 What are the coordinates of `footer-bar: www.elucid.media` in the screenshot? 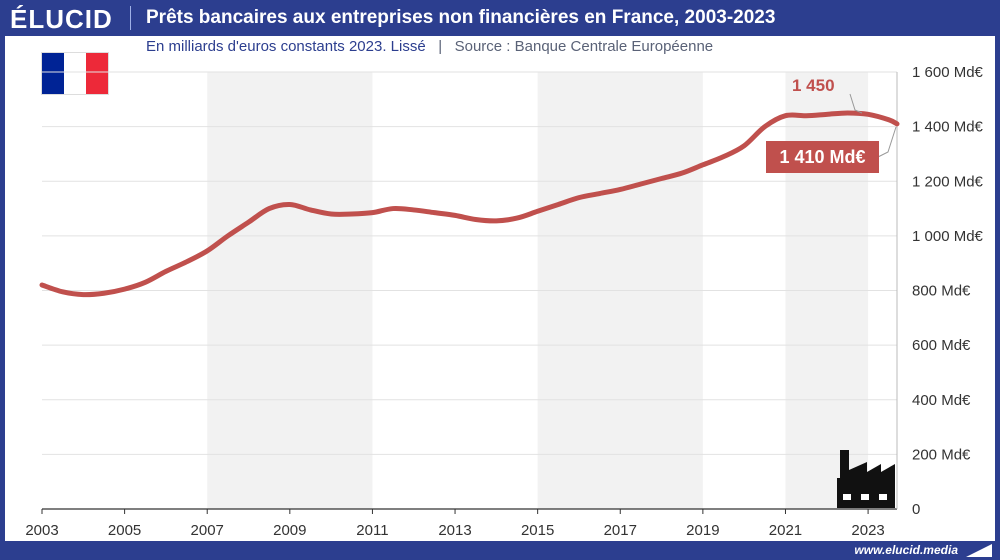 It's located at (500, 550).